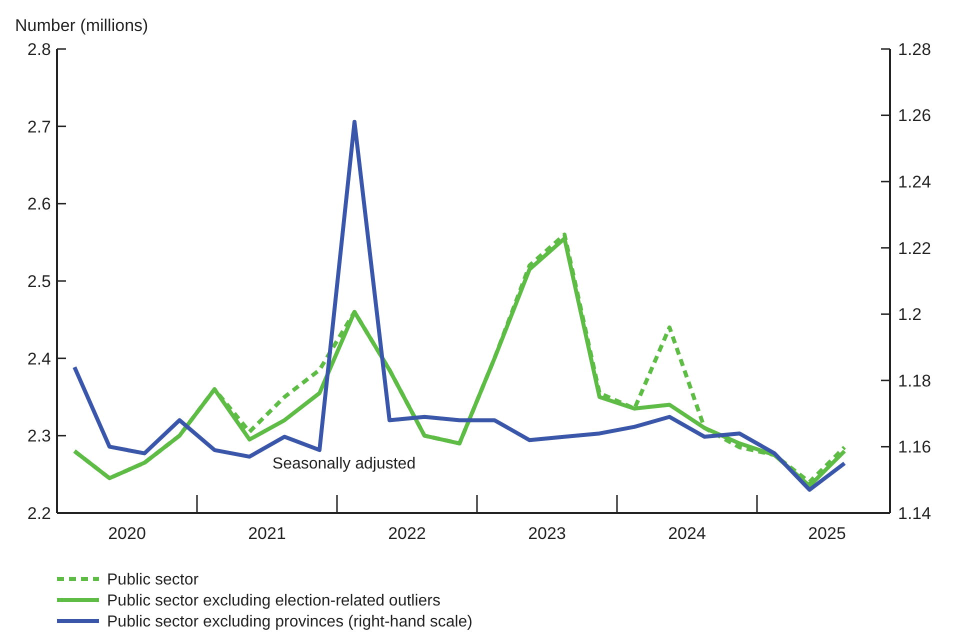  Describe the element at coordinates (915, 248) in the screenshot. I see `y2-tick-label: 1.22` at that location.